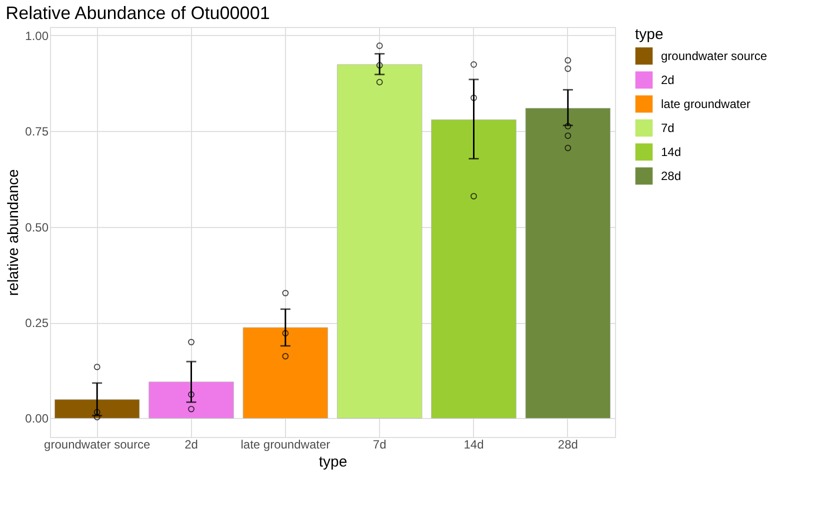  I want to click on legend-label: late groundwater, so click(705, 104).